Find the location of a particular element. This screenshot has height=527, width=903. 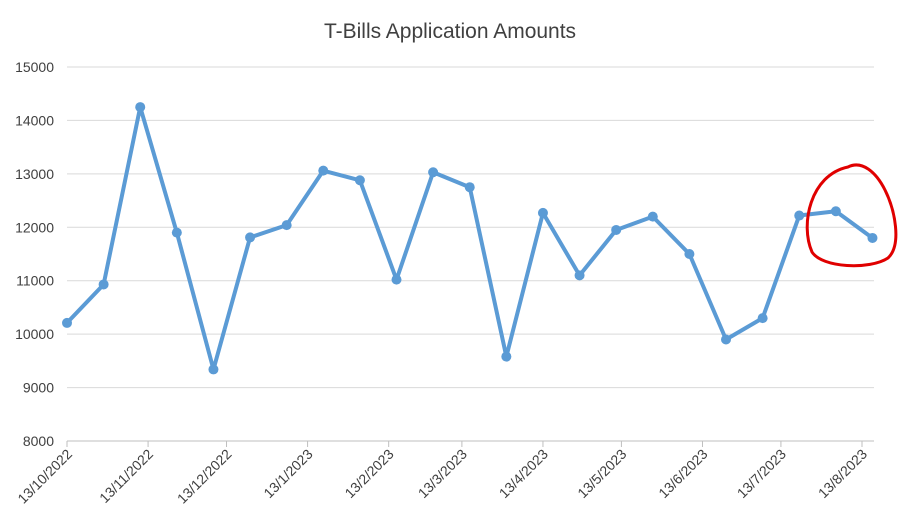

x-tick-label: 13/12/2022 is located at coordinates (204, 476).